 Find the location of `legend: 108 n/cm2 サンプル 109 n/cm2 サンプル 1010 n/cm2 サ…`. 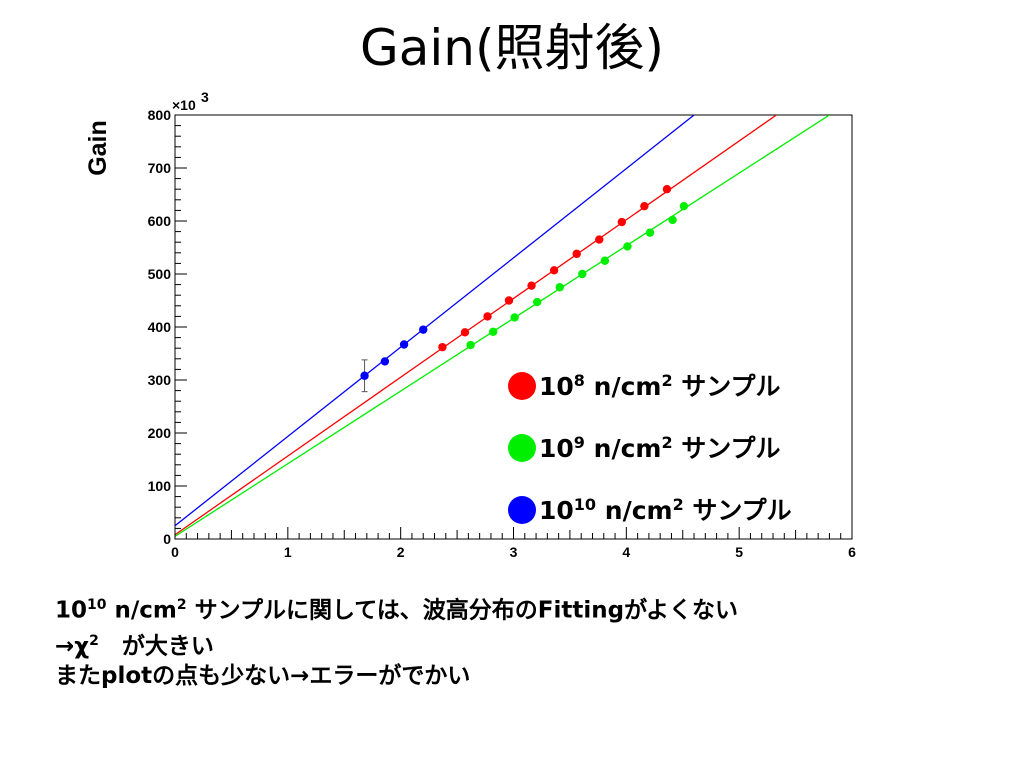

legend: 108 n/cm2 サンプル 109 n/cm2 サンプル 1010 n/cm2 サ… is located at coordinates (650, 448).